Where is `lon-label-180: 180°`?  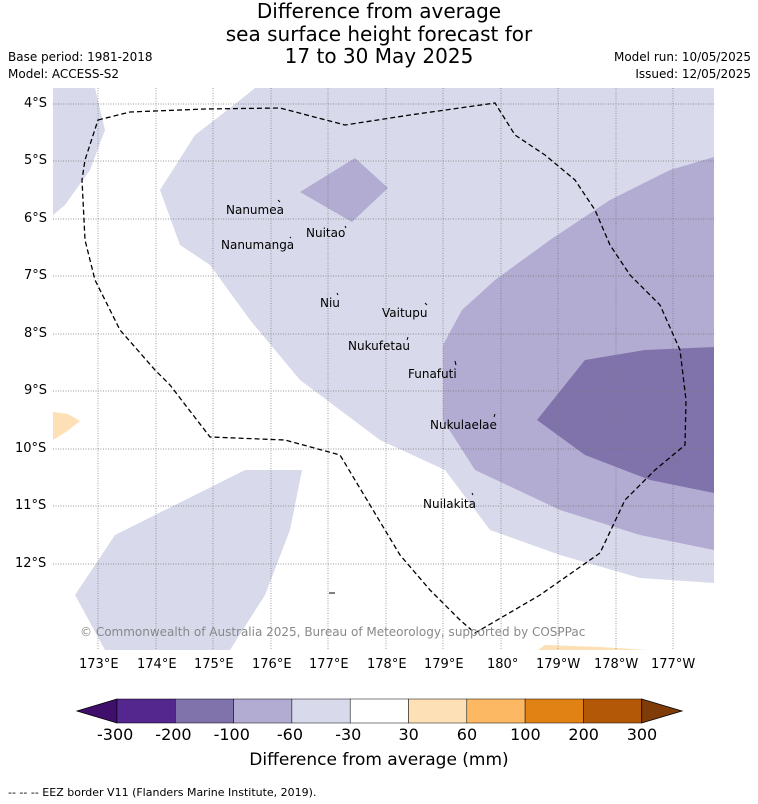
lon-label-180: 180° is located at coordinates (503, 664).